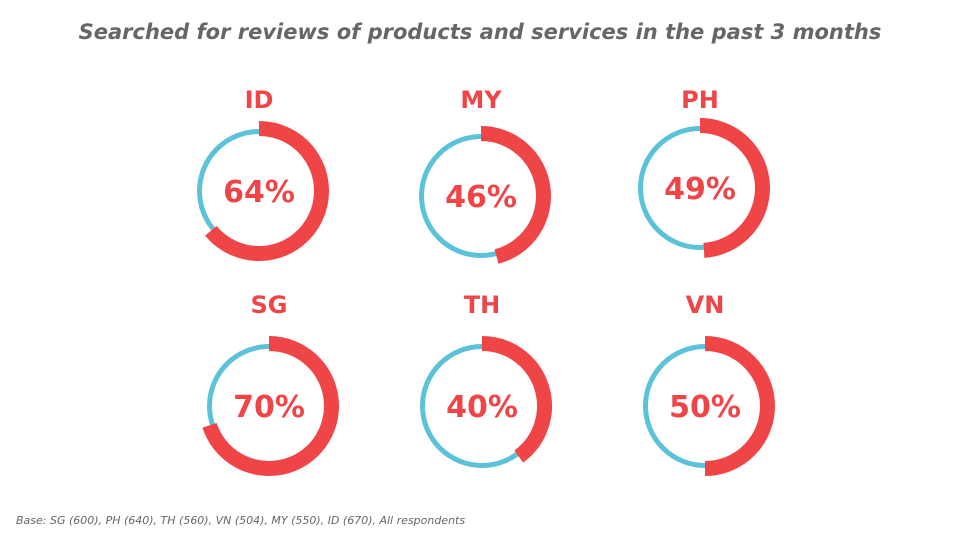 The image size is (960, 540). What do you see at coordinates (269, 305) in the screenshot?
I see `donut-label-sg: SG` at bounding box center [269, 305].